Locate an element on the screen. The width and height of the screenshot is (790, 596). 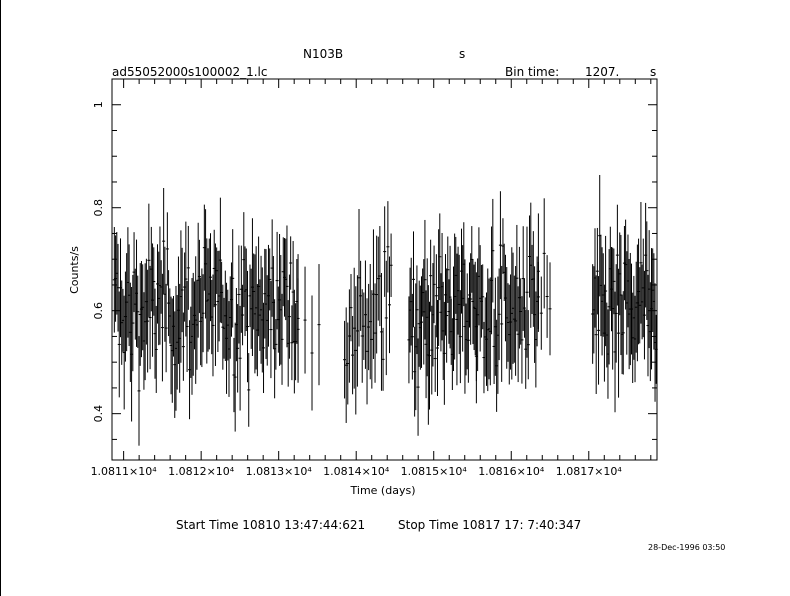
x-tick-label: 1.0812×10⁴ is located at coordinates (201, 471).